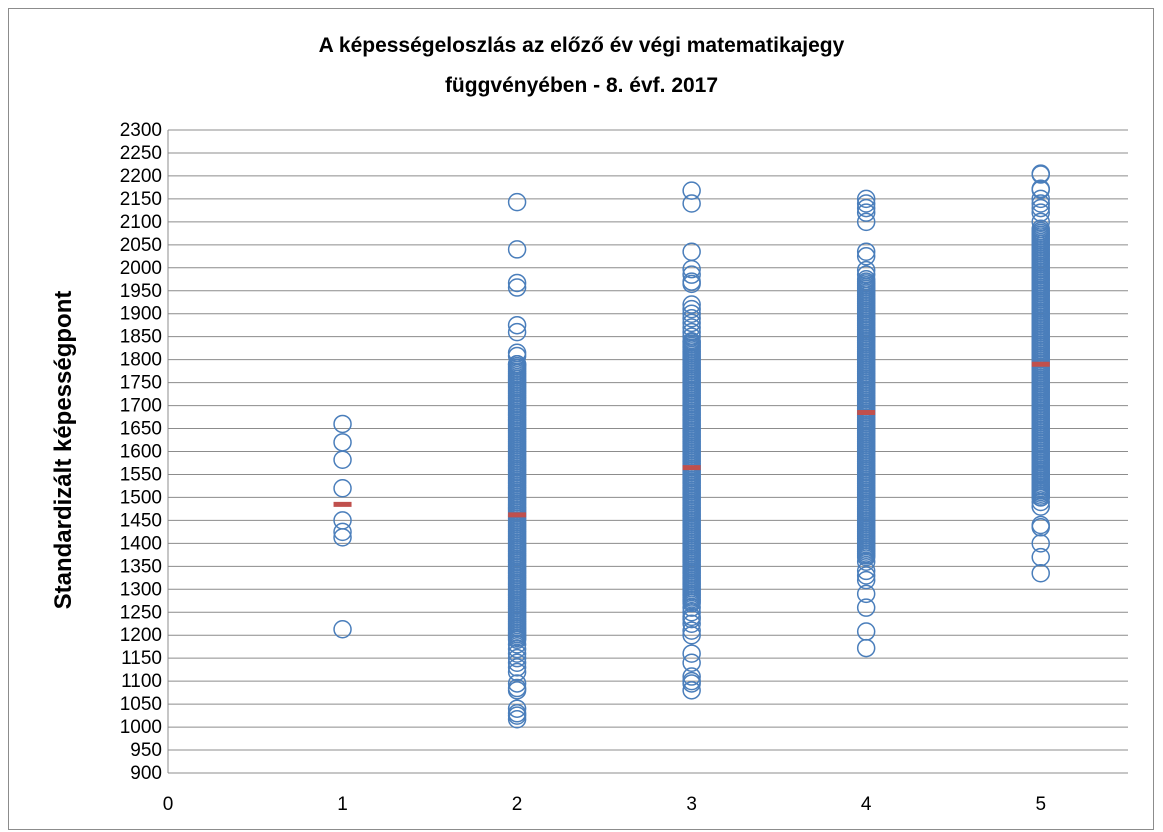 The width and height of the screenshot is (1163, 832). I want to click on y-tick-label: 1150, so click(141, 658).